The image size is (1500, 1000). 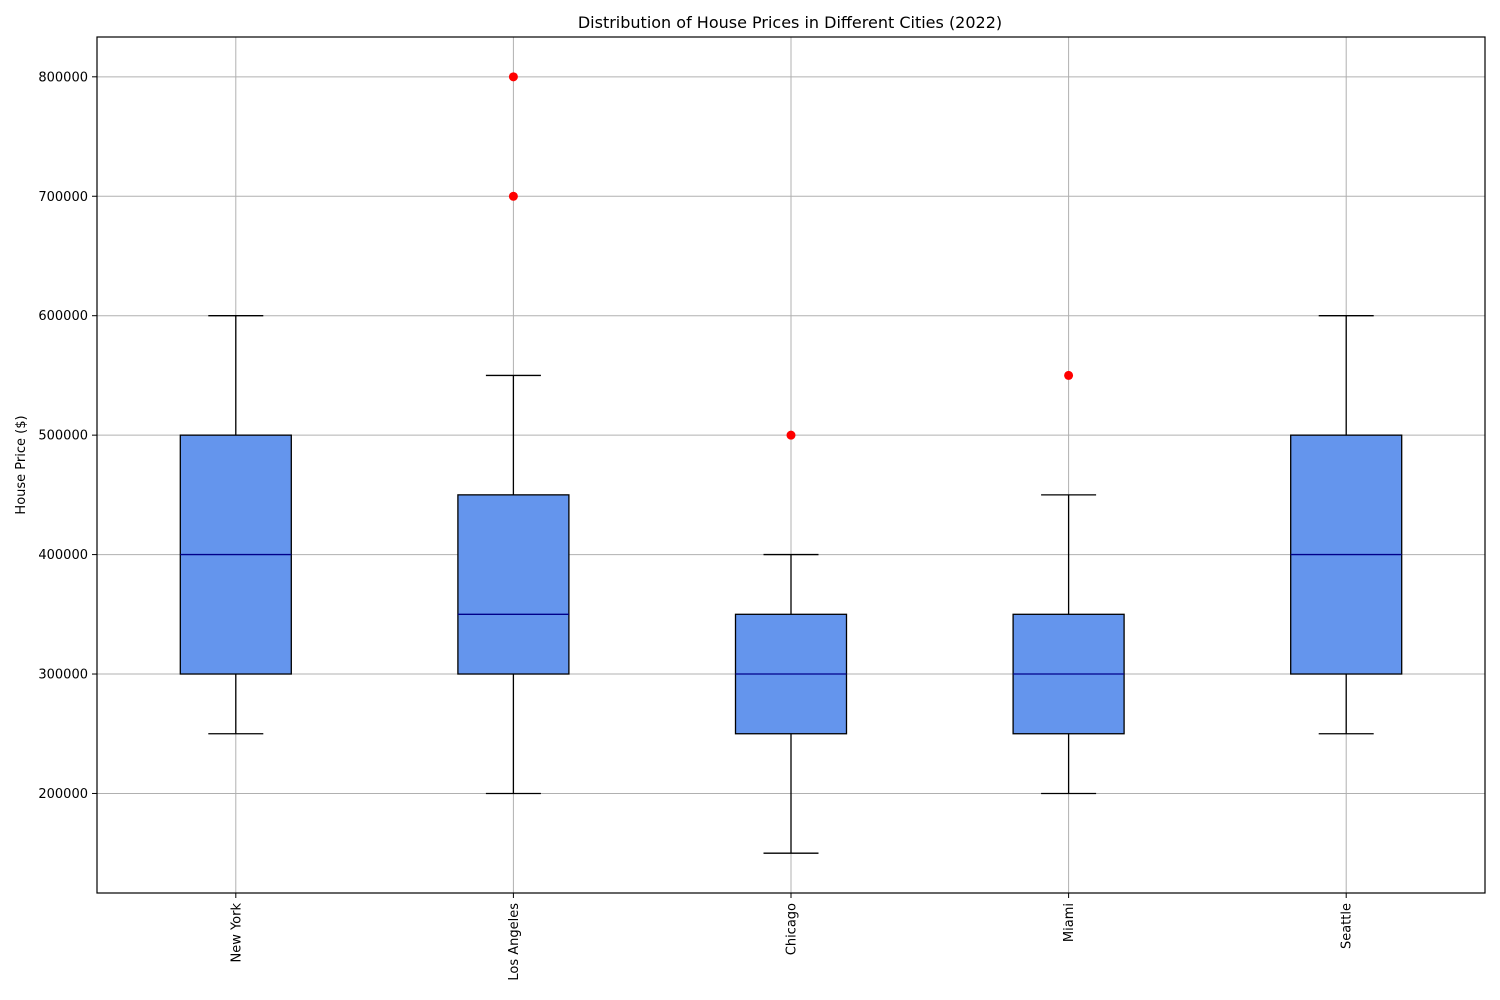 I want to click on x-tick-label: Chicago, so click(x=792, y=929).